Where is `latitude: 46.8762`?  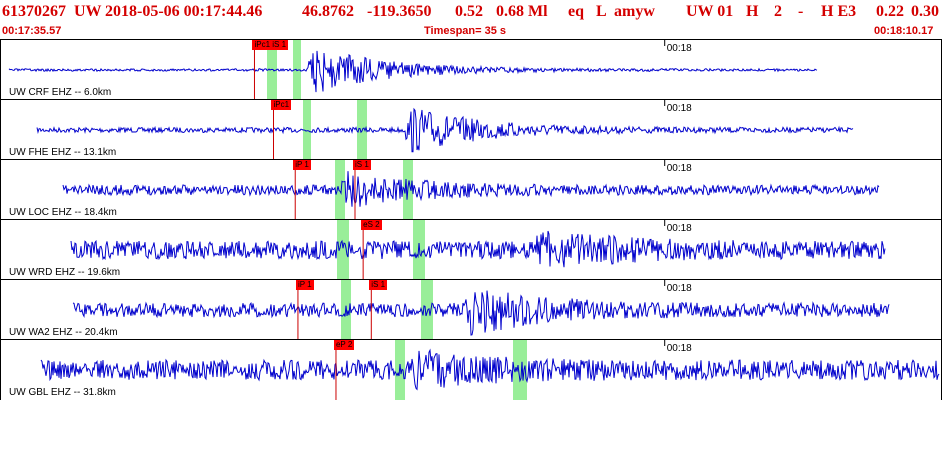
latitude: 46.8762 is located at coordinates (328, 11).